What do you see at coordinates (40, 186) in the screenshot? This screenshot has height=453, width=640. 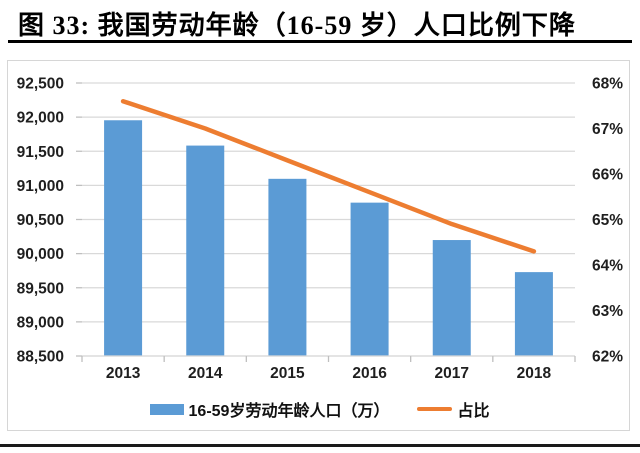 I see `left-axis-tick-label: 91,000` at bounding box center [40, 186].